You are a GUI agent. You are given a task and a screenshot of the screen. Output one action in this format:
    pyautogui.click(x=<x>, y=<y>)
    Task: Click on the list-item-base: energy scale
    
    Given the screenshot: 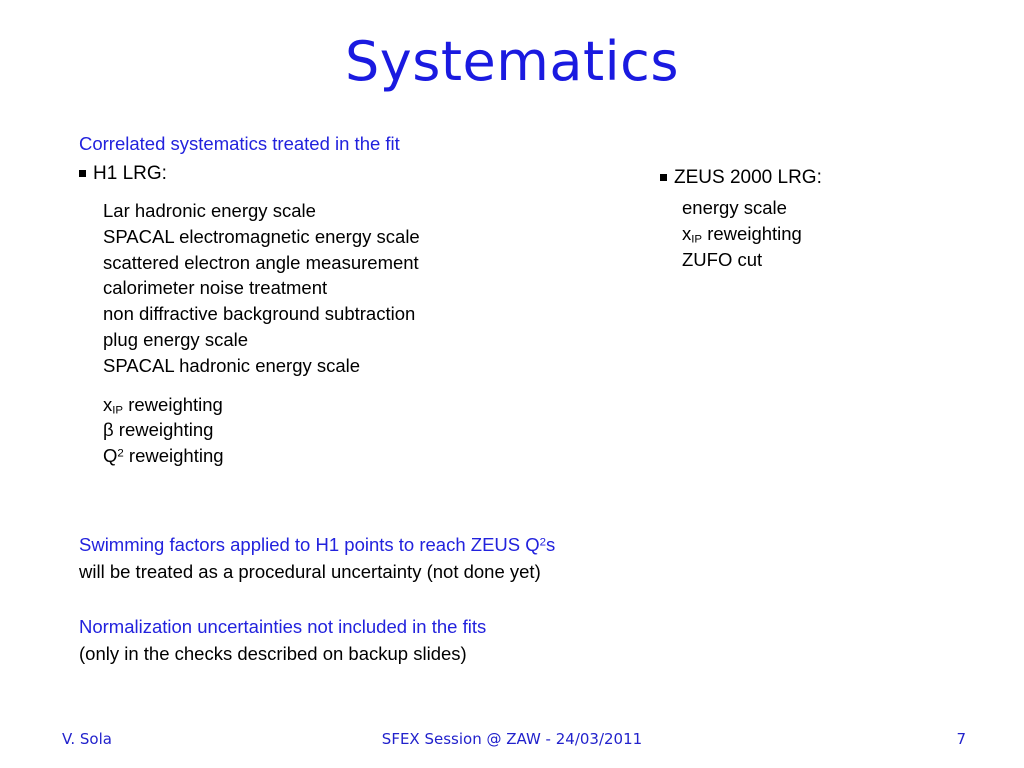 What is the action you would take?
    pyautogui.click(x=734, y=207)
    